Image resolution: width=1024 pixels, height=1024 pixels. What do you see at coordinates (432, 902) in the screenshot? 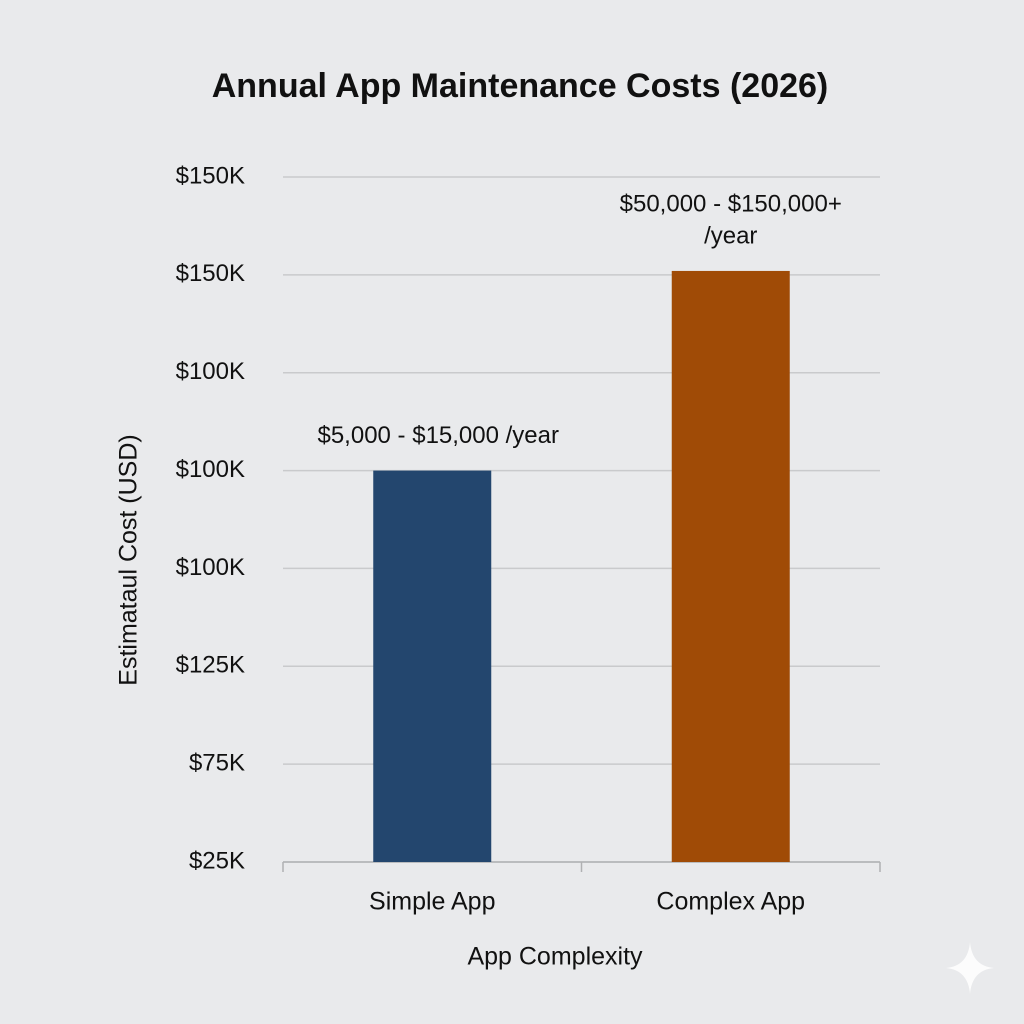
I see `x-tick-label: Simple App` at bounding box center [432, 902].